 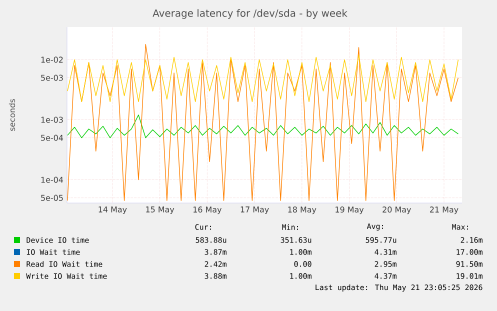 I want to click on chart-title: Average latency for /dev/sda - by week, so click(x=250, y=14).